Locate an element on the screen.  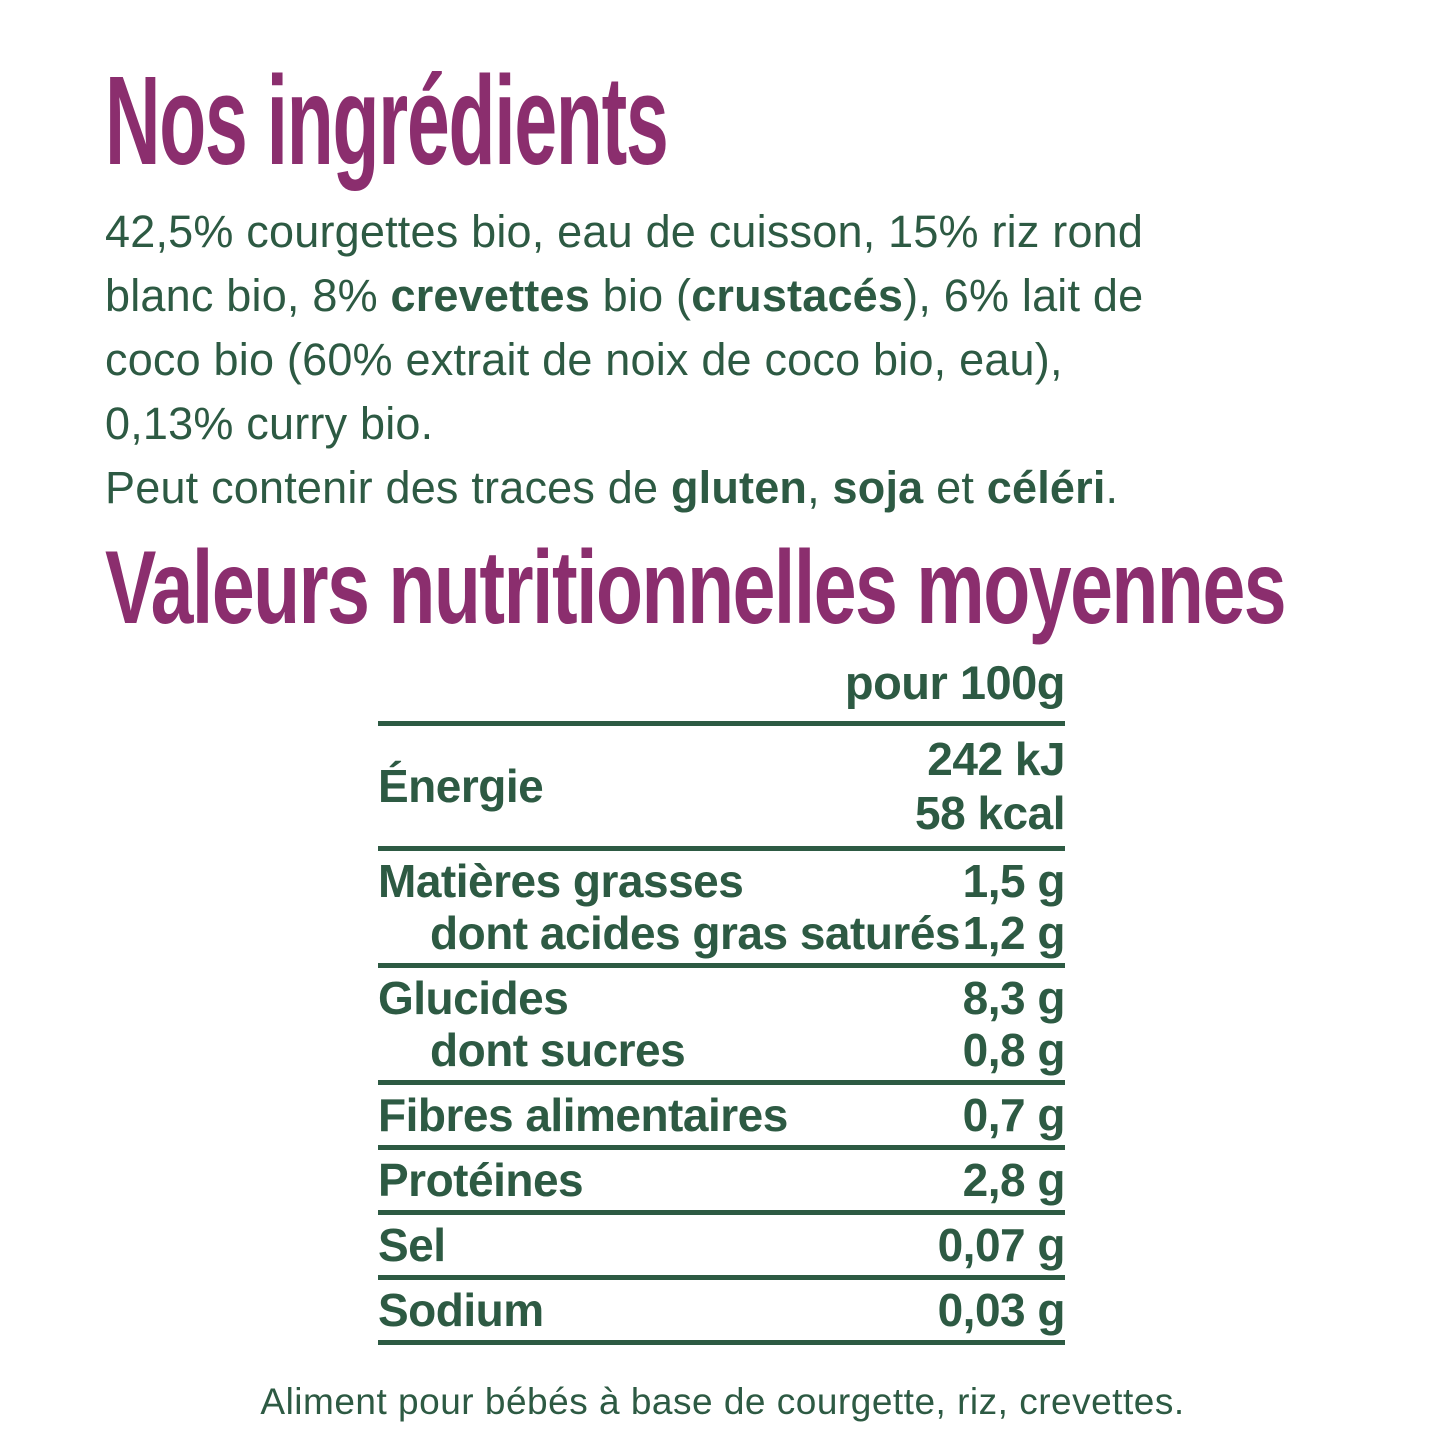
row-value: 0,03 g is located at coordinates (1001, 1310).